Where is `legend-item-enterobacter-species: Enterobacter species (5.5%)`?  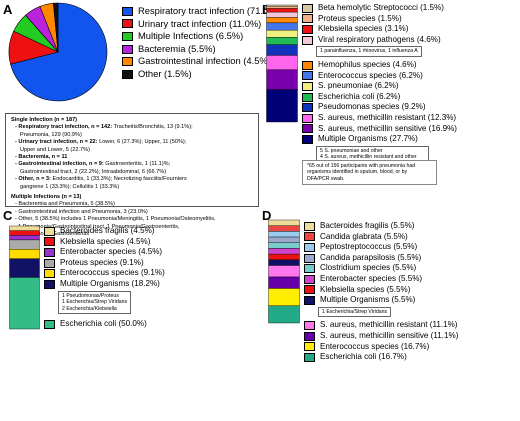
legend-item-enterobacter-species: Enterobacter species (5.5%) is located at coordinates (381, 279).